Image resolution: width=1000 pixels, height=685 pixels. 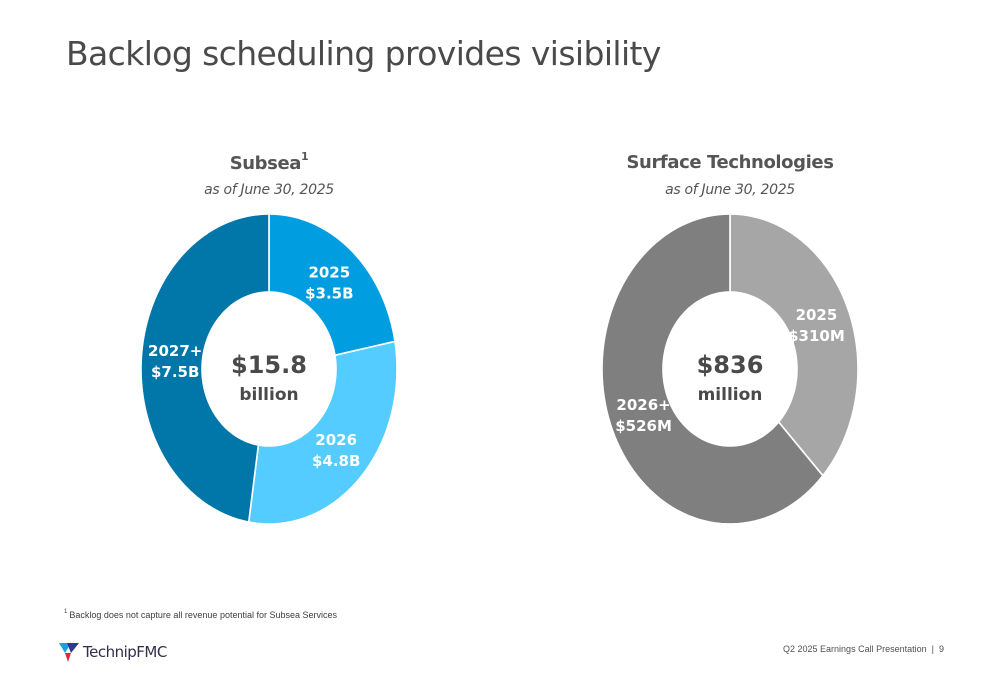 I want to click on surface-donut-chart: 2025 $310M 2026+ $526M $836 million, so click(x=730, y=369).